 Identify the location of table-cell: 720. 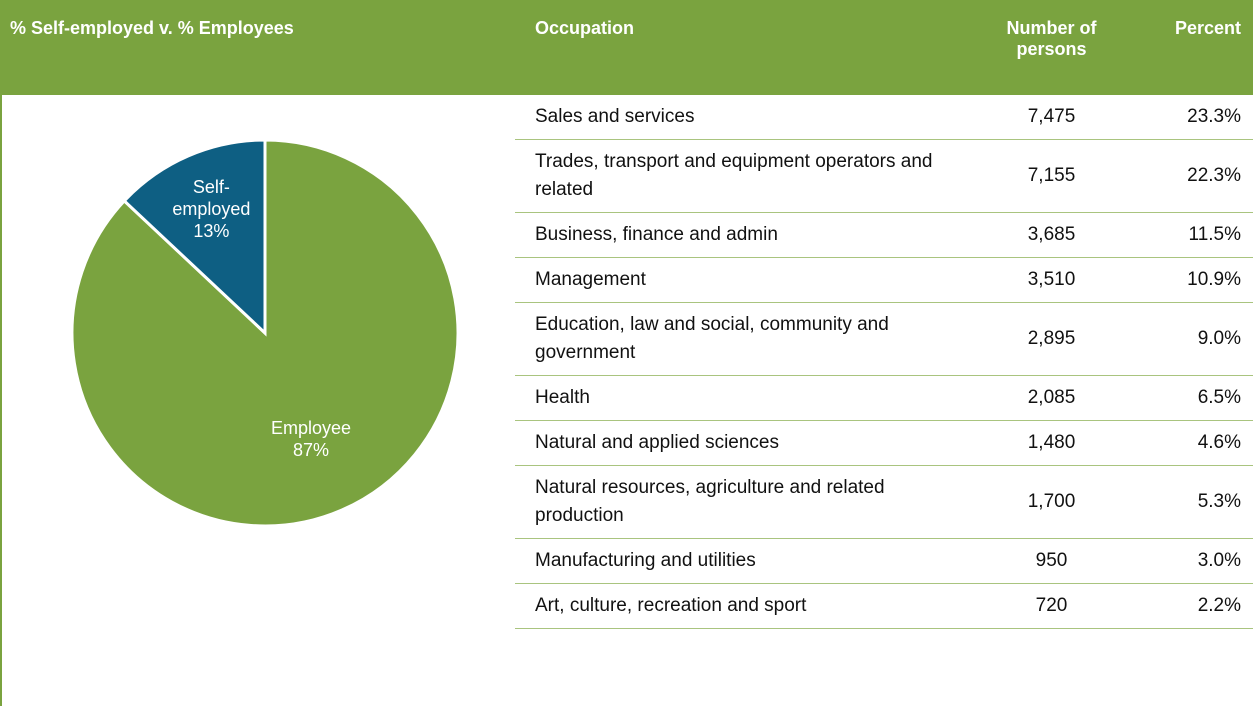
(1046, 606).